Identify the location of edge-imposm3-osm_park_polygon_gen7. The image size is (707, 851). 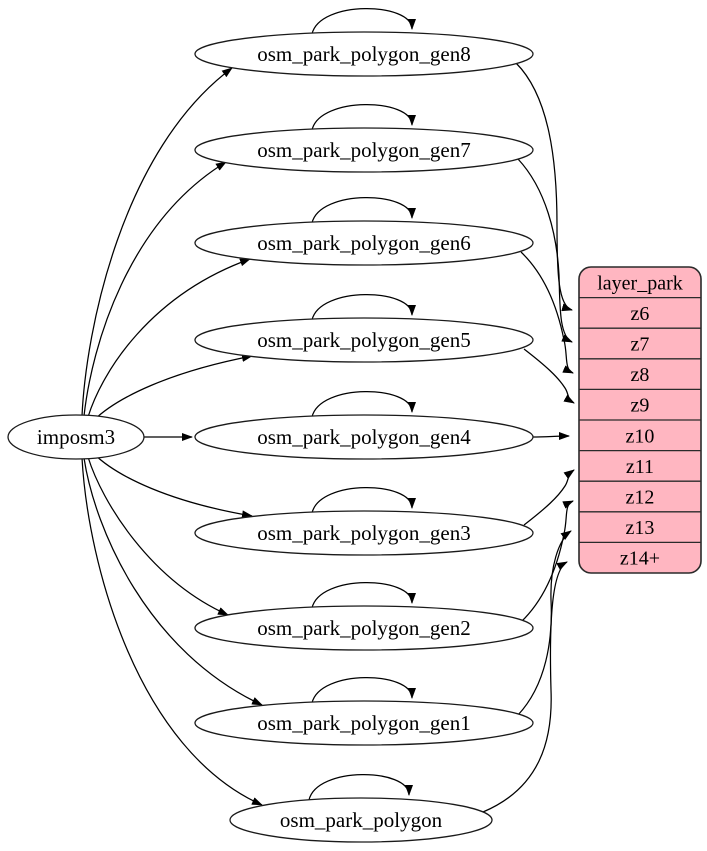
(155, 289).